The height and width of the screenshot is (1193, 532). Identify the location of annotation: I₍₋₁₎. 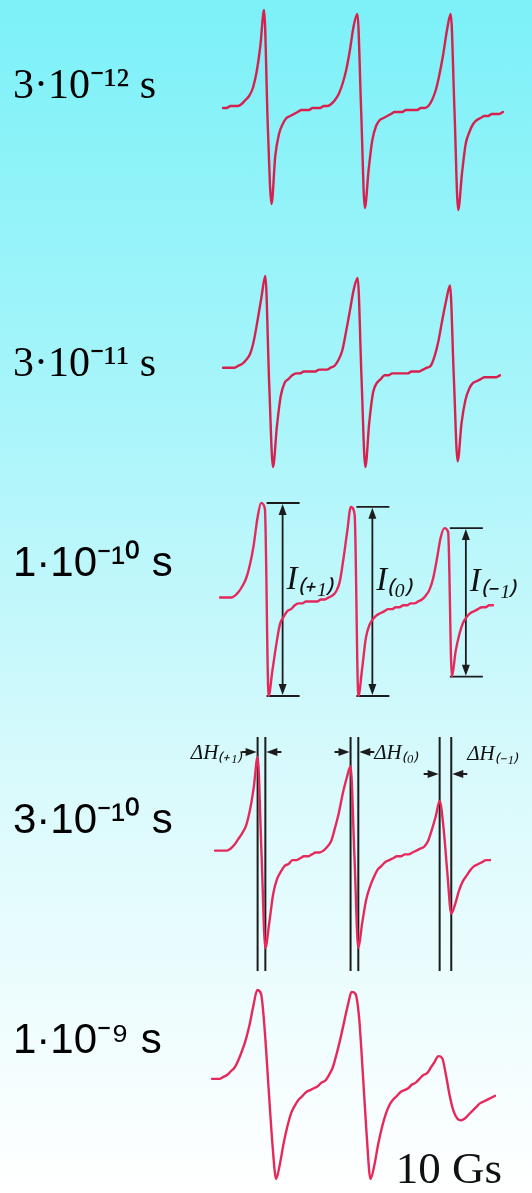
(493, 579).